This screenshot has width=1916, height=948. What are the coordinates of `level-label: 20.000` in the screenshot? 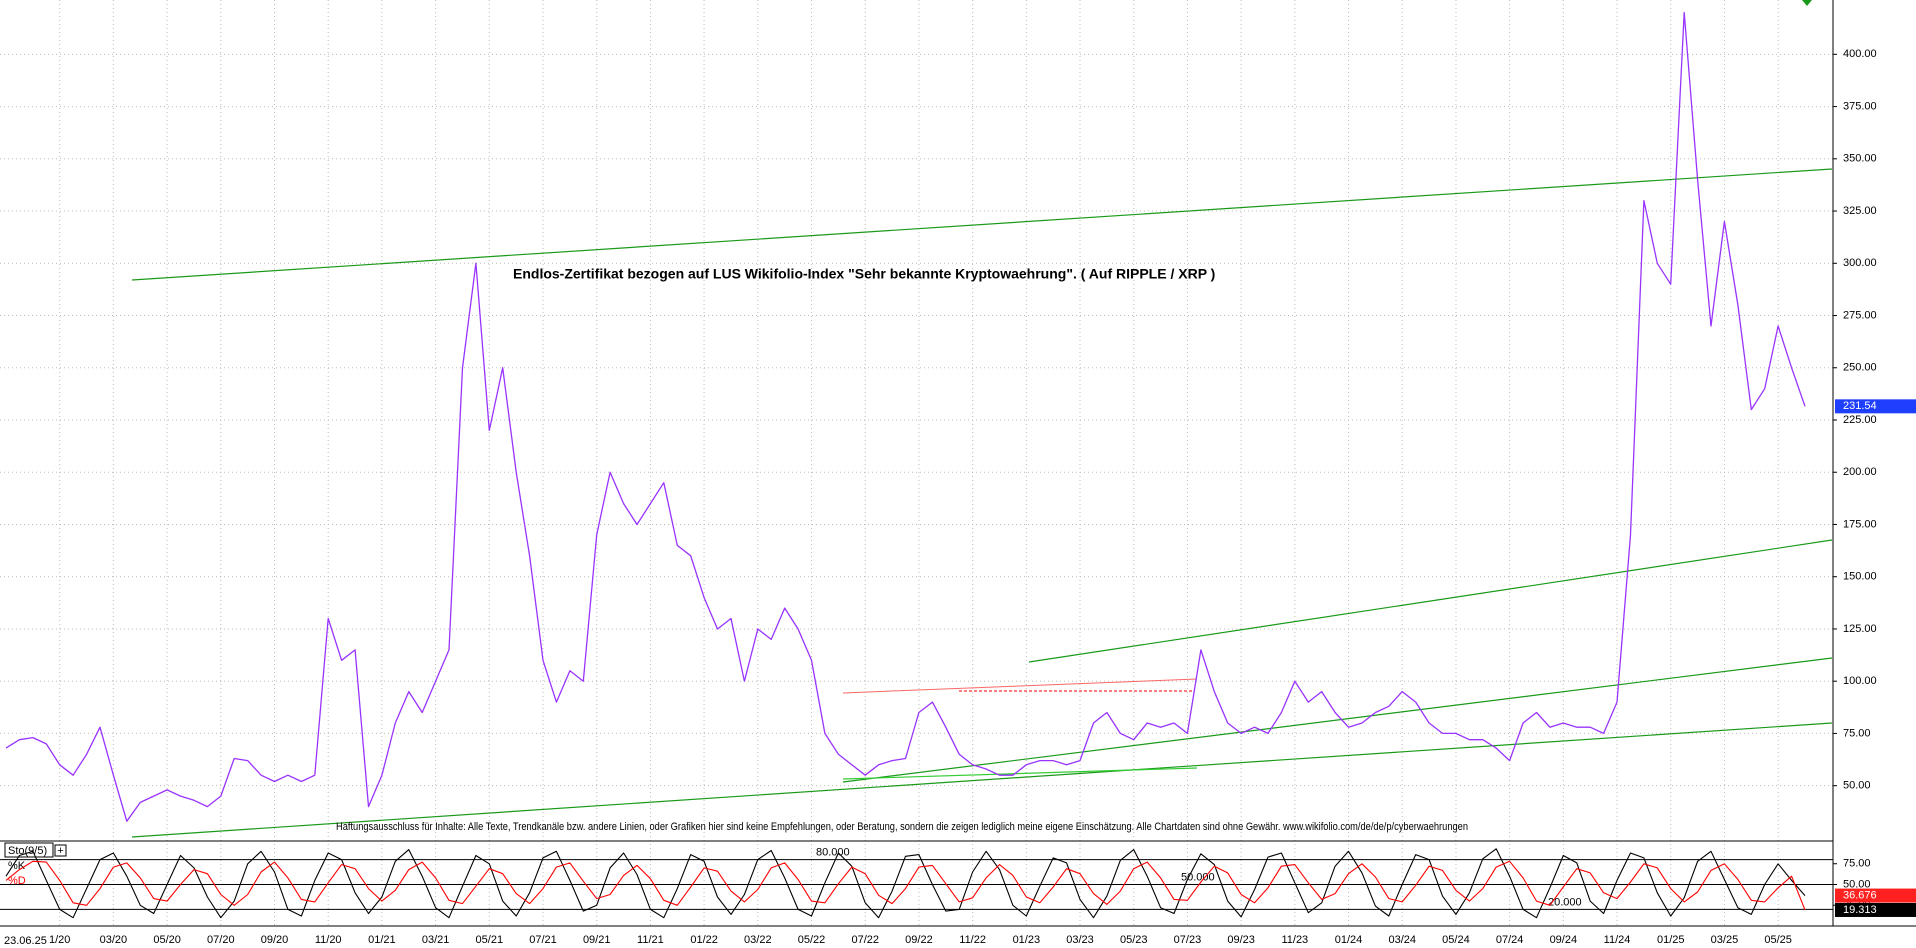 It's located at (1565, 902).